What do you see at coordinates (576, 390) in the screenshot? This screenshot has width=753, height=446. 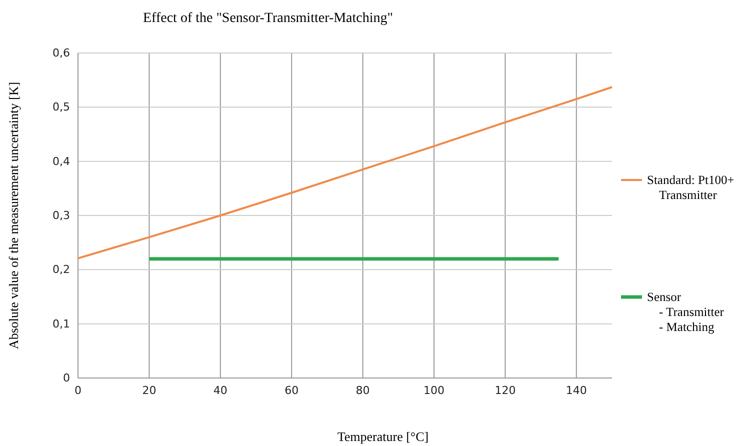 I see `x-tick-label: 140` at bounding box center [576, 390].